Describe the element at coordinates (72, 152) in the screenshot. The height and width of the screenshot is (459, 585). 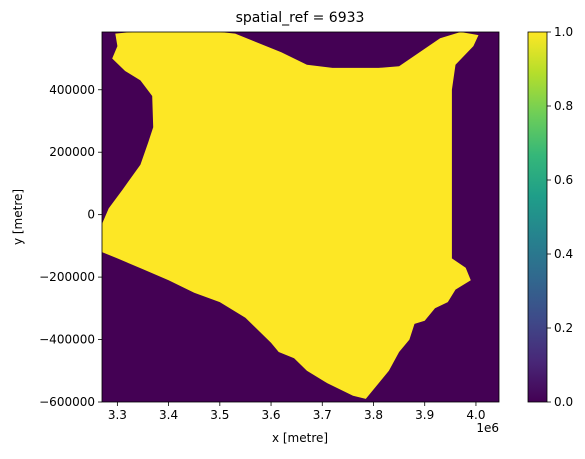
I see `y-tick-label: 200000` at that location.